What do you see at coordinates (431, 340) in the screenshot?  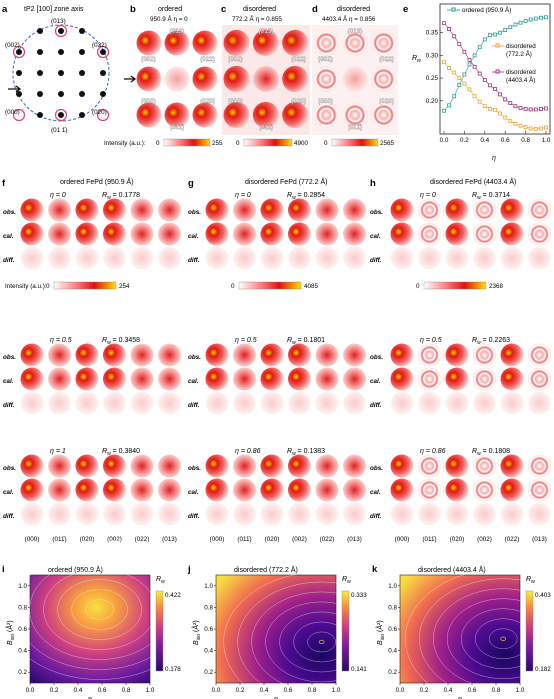 I see `panel-h-eta-1: η = 0.5` at bounding box center [431, 340].